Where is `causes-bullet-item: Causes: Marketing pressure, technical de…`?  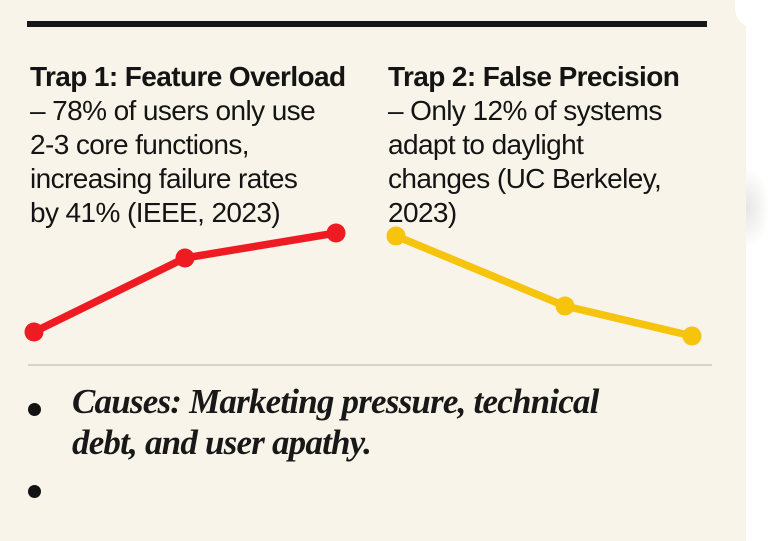
causes-bullet-item: Causes: Marketing pressure, technical de… is located at coordinates (335, 422).